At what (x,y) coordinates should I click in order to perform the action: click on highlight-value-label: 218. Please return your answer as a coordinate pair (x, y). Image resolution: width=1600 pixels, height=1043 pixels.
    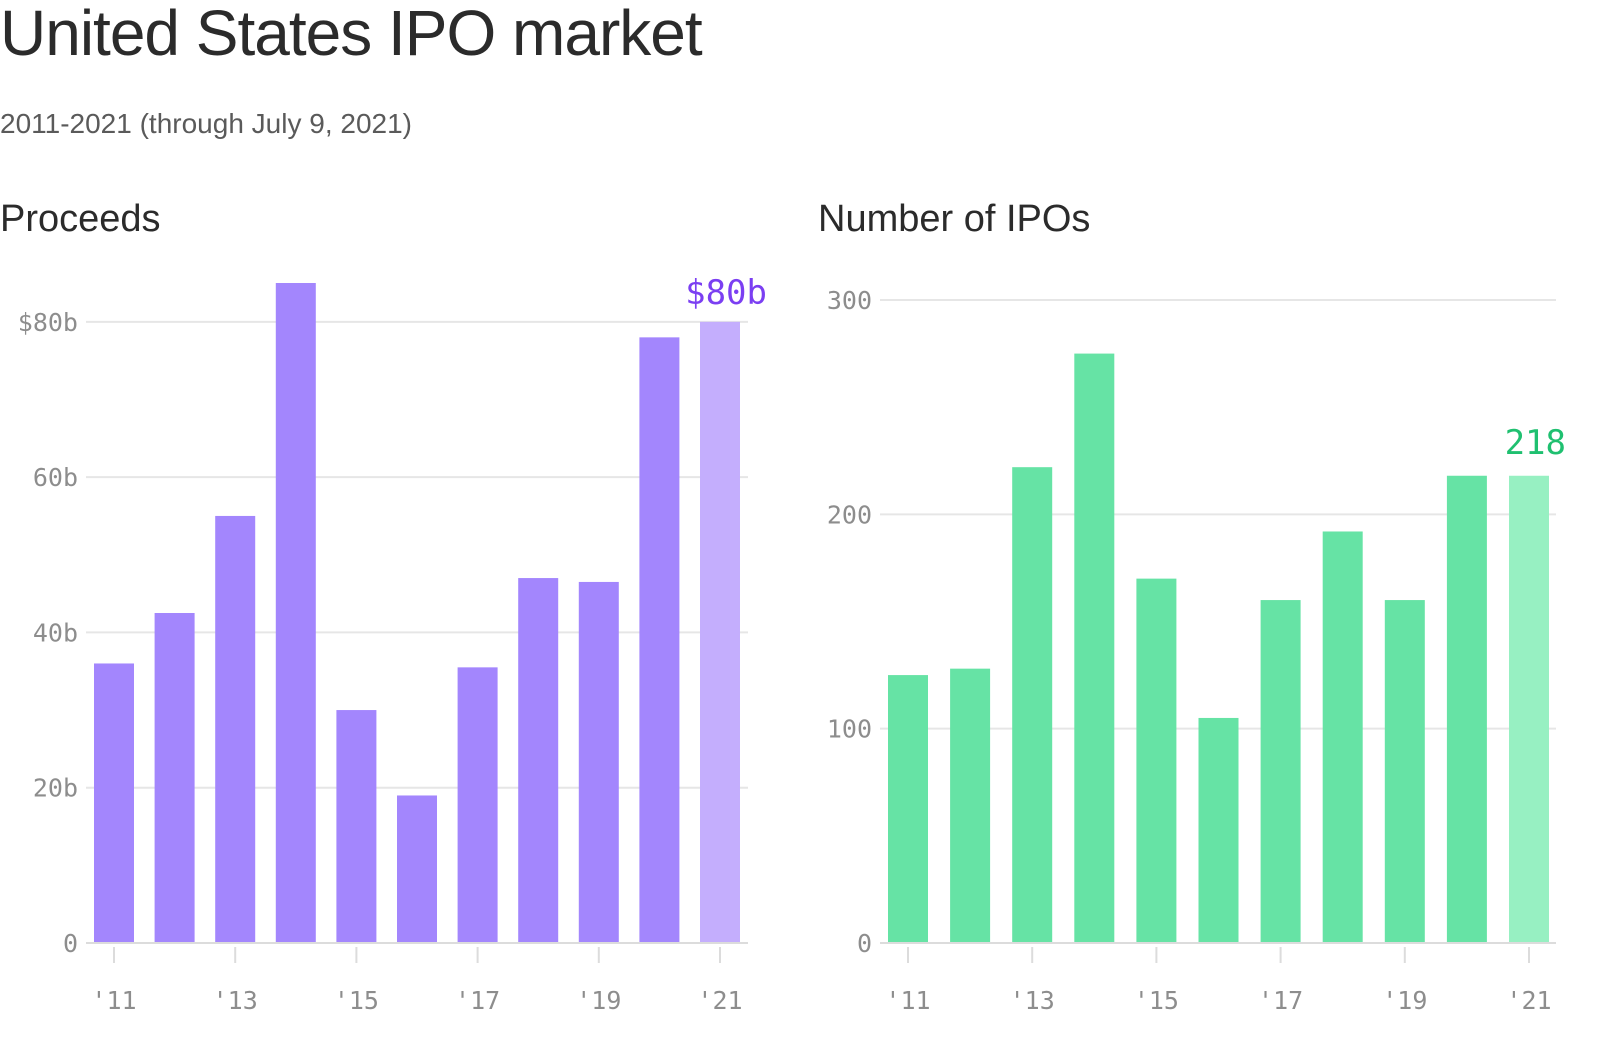
    Looking at the image, I should click on (1535, 443).